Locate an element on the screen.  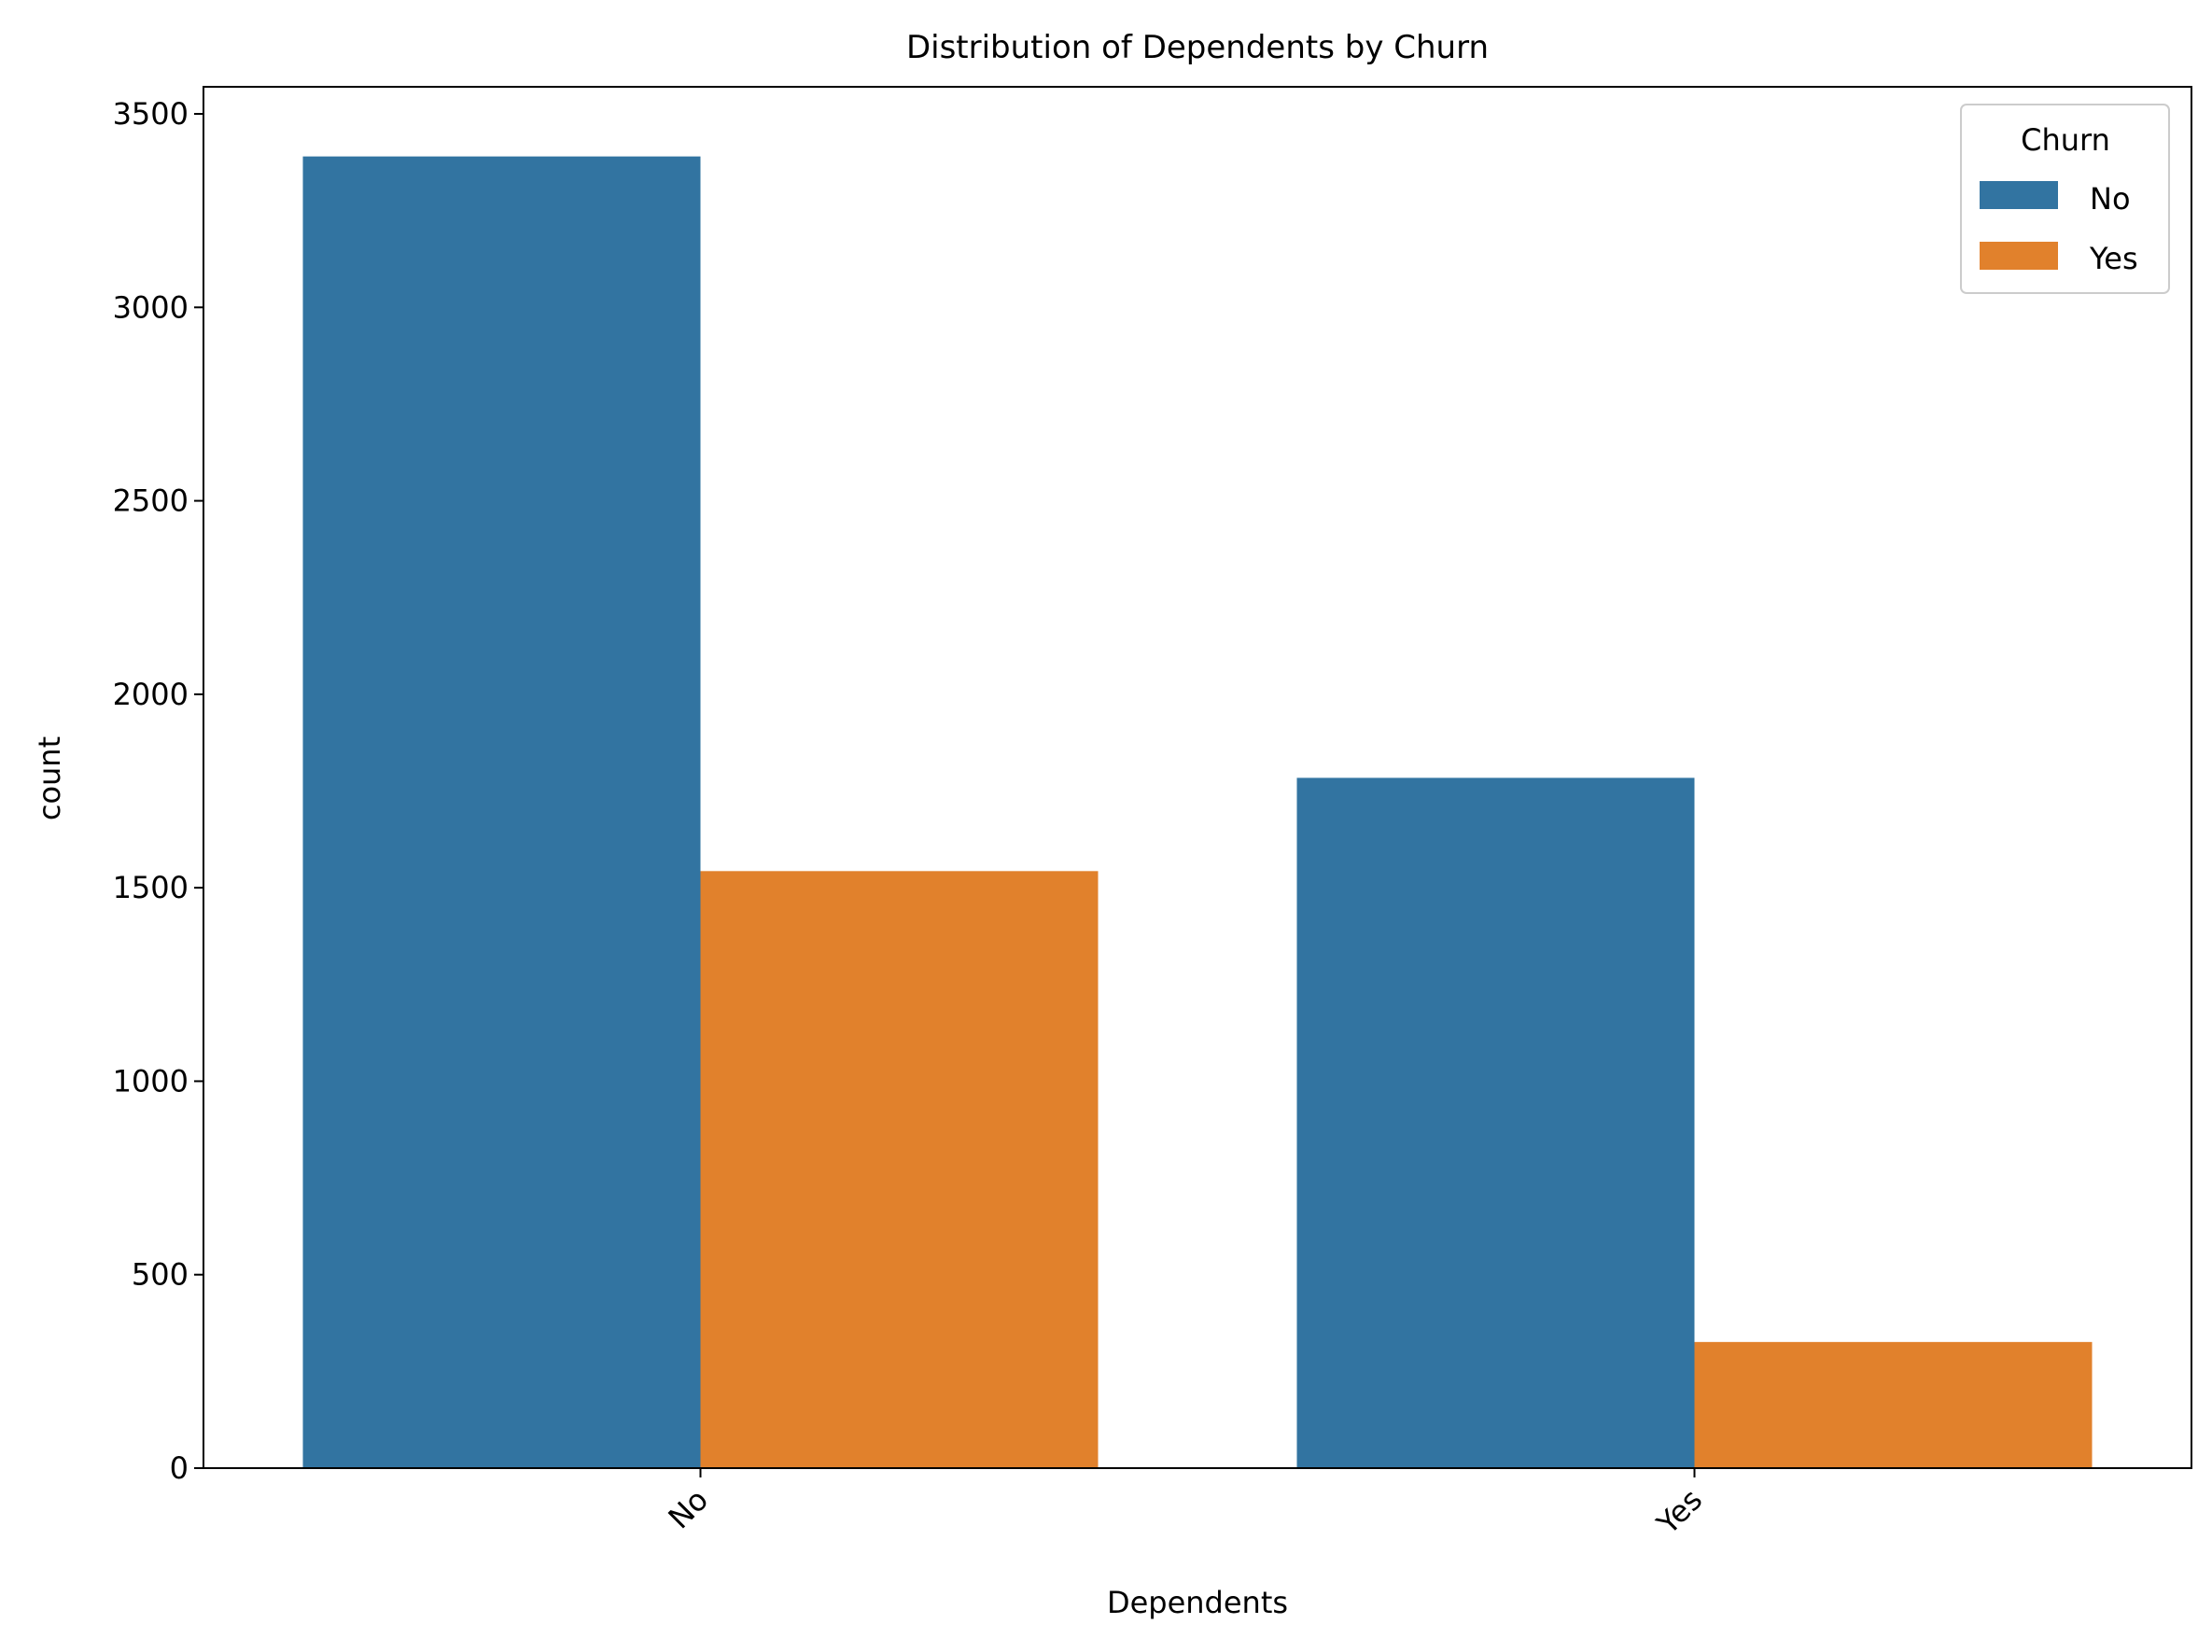
bar-yes-churn-no is located at coordinates (1495, 1122).